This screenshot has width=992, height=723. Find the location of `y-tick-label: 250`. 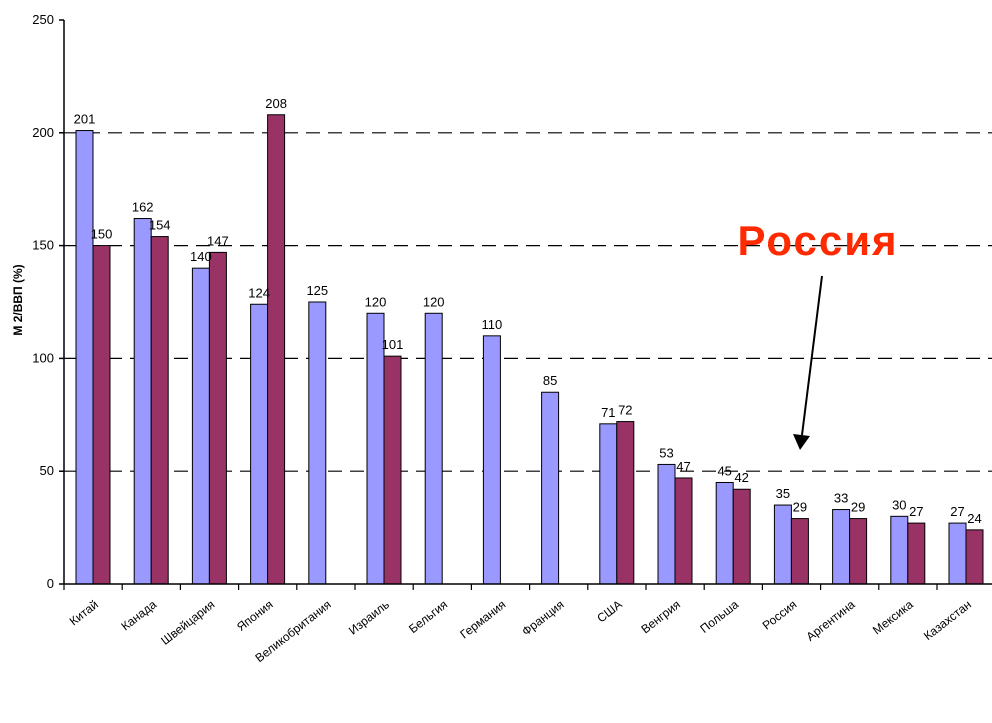

y-tick-label: 250 is located at coordinates (43, 19).